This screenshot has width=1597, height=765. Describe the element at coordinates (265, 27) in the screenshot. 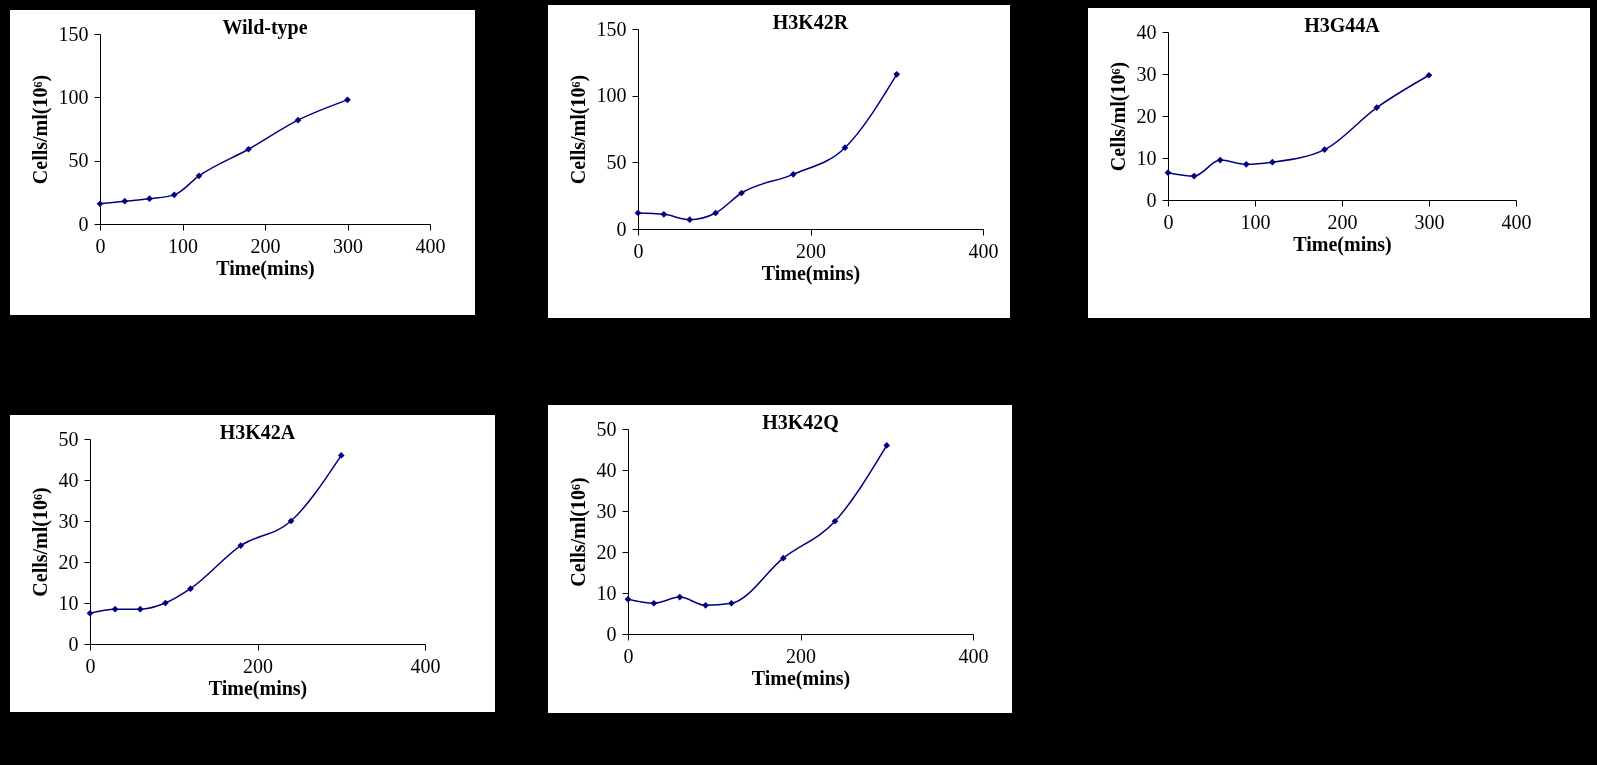

I see `chart-title: Wild-type` at that location.